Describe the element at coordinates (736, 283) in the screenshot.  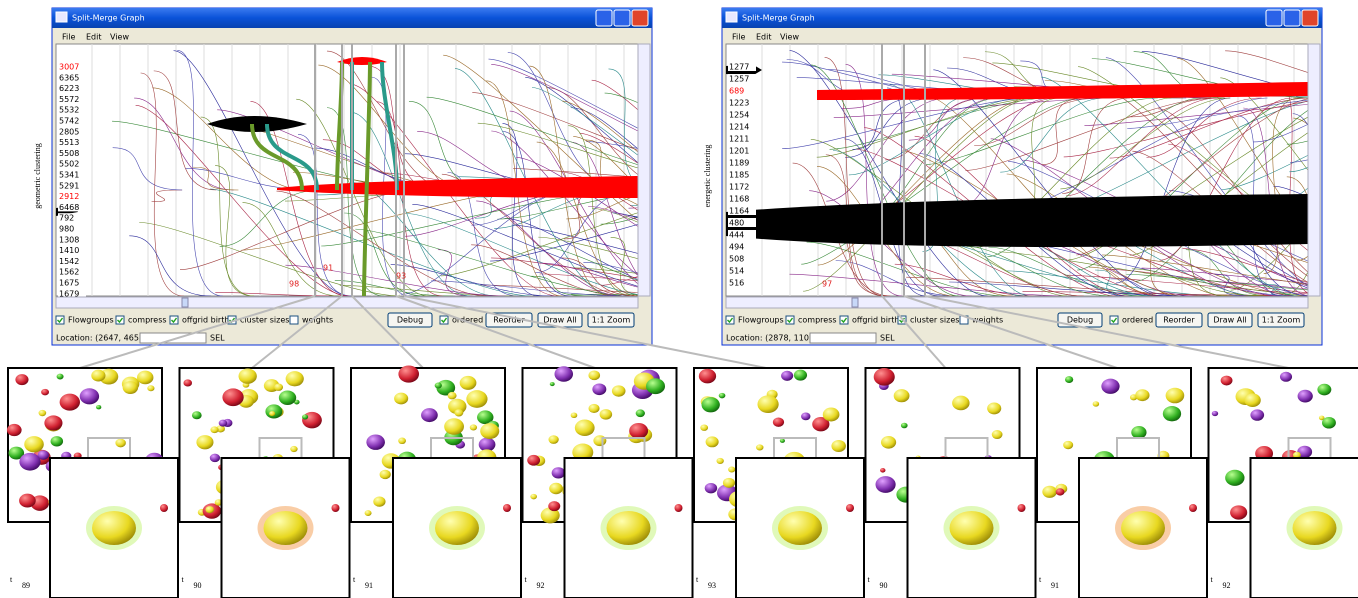
I see `cluster-label: 516` at that location.